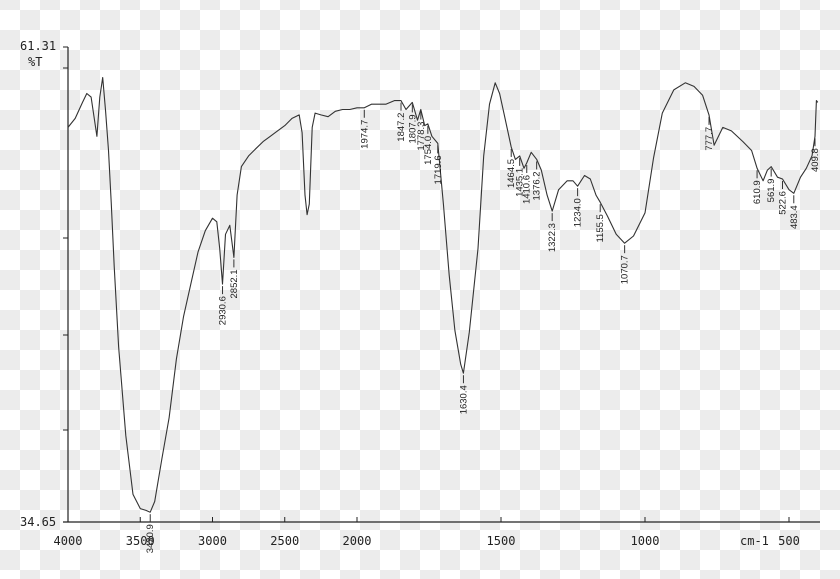 The height and width of the screenshot is (579, 840). What do you see at coordinates (757, 192) in the screenshot?
I see `peak-label: 610.9` at bounding box center [757, 192].